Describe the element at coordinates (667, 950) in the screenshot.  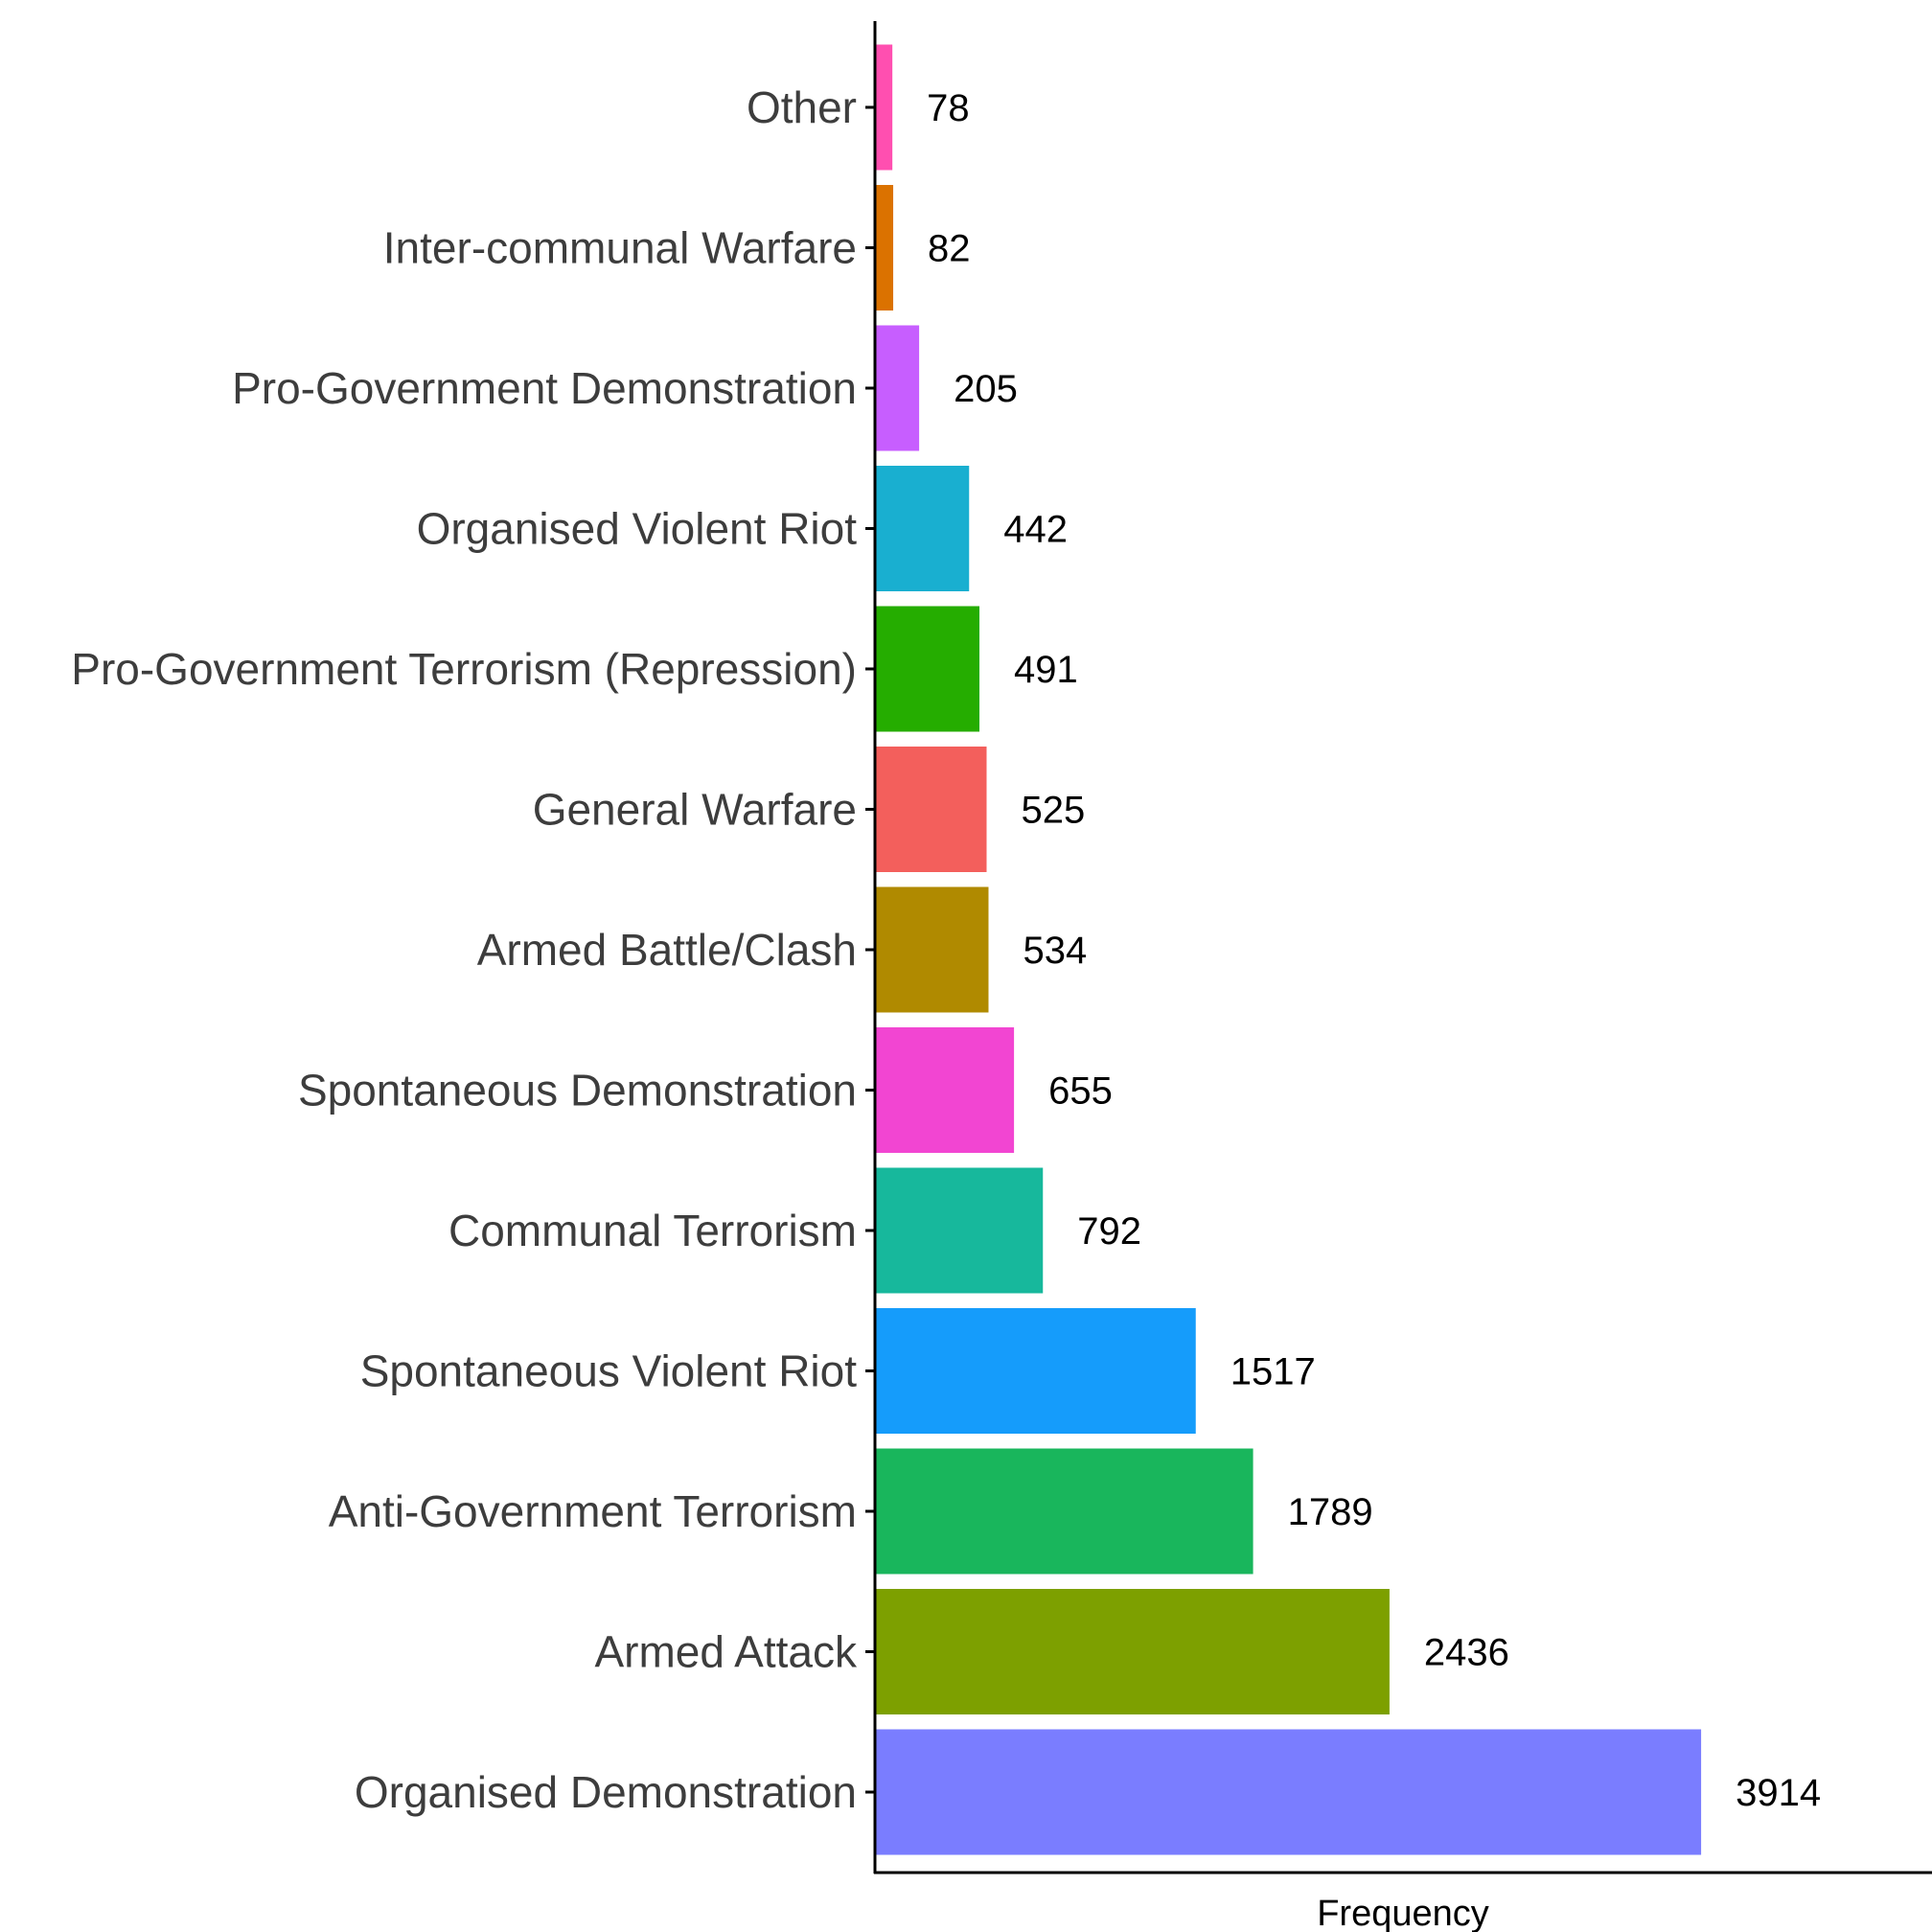
I see `category-label: Armed Battle/Clash` at that location.